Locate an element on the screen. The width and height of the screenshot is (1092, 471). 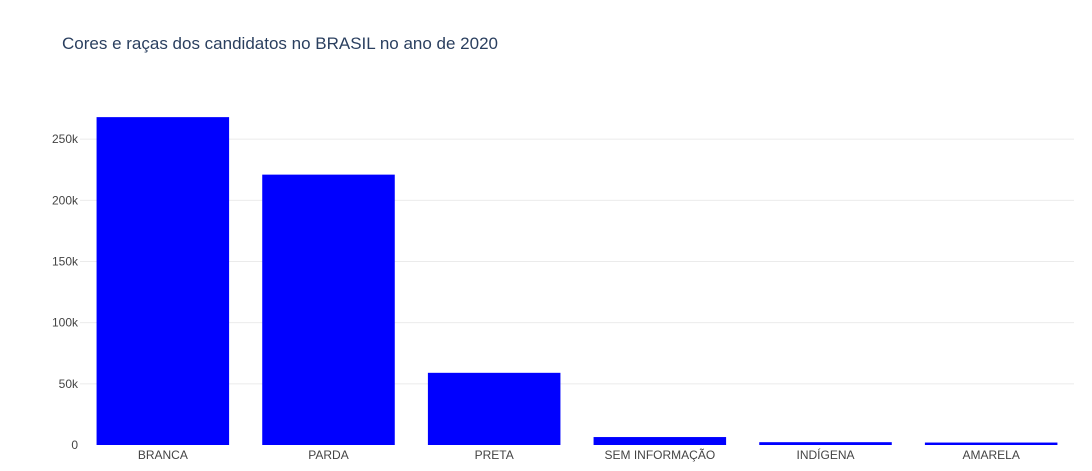
y-tick-label: 200k is located at coordinates (65, 200).